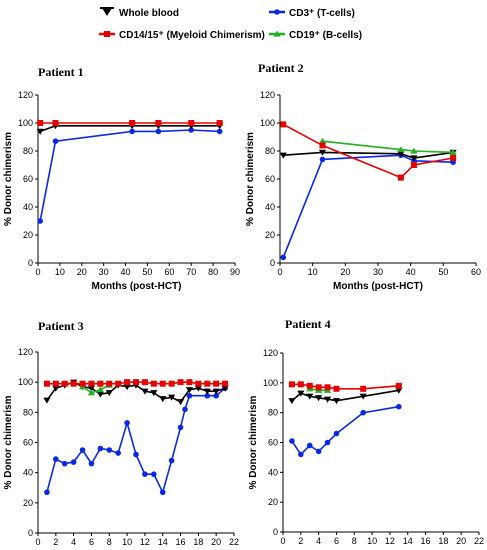  Describe the element at coordinates (411, 272) in the screenshot. I see `x-tick-label: 40` at that location.